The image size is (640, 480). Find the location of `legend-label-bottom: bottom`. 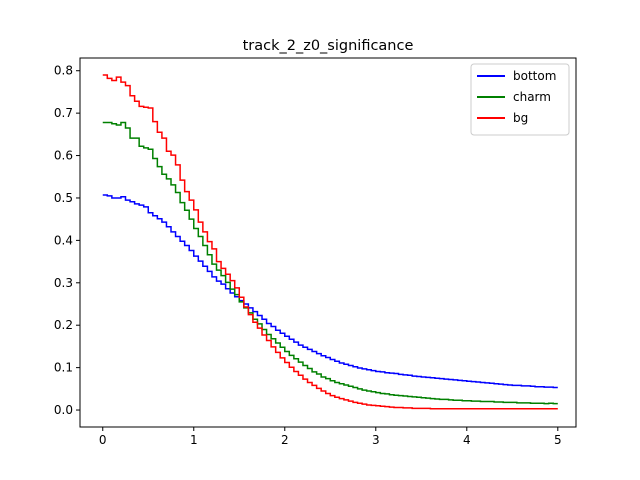

legend-label-bottom: bottom is located at coordinates (534, 76).